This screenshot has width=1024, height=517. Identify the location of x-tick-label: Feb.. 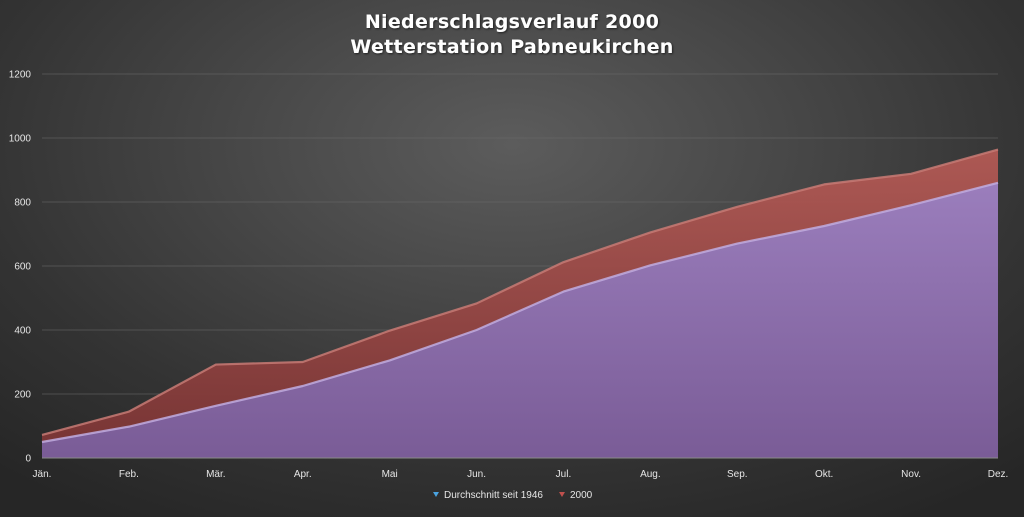
(129, 474).